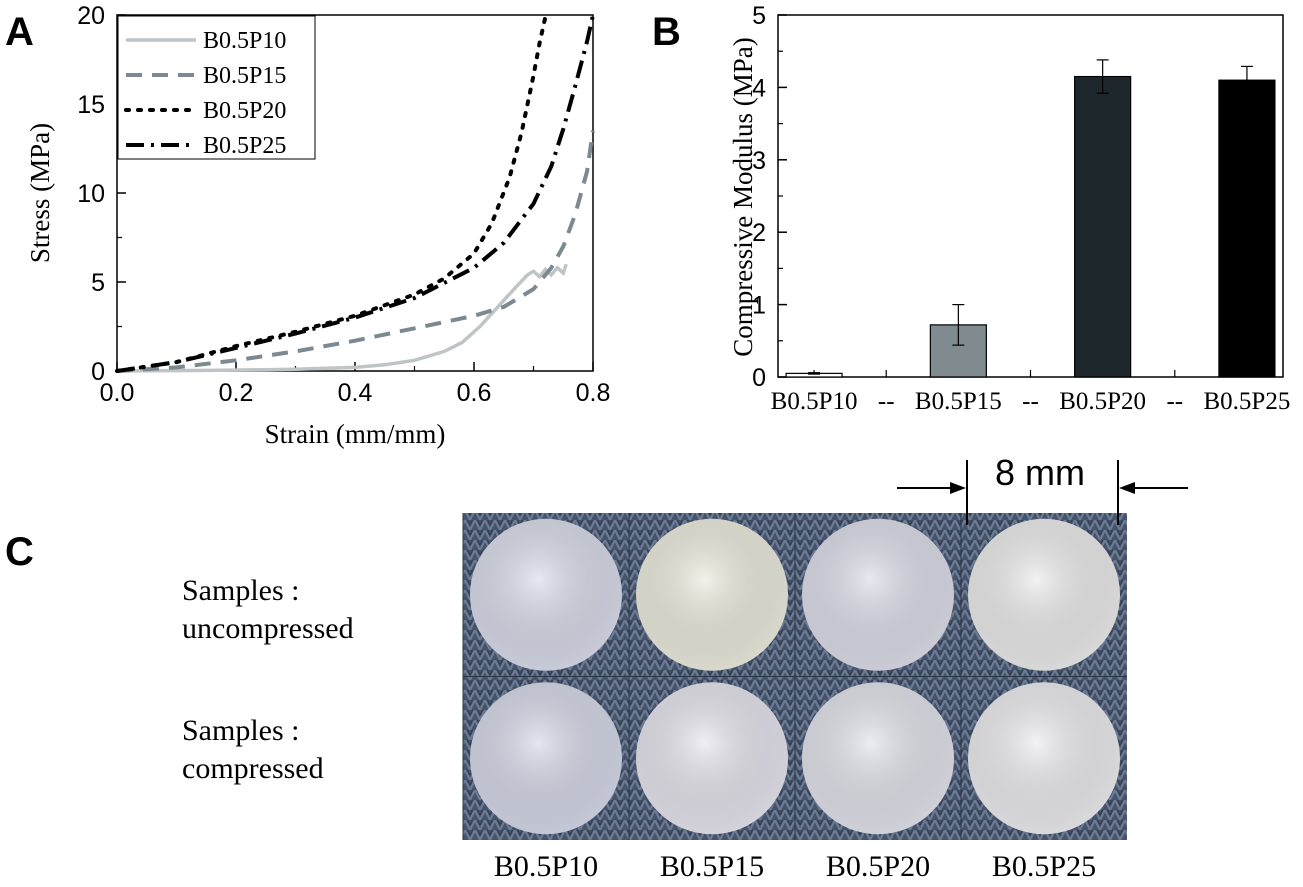  What do you see at coordinates (759, 306) in the screenshot?
I see `y-tick-label: 1` at bounding box center [759, 306].